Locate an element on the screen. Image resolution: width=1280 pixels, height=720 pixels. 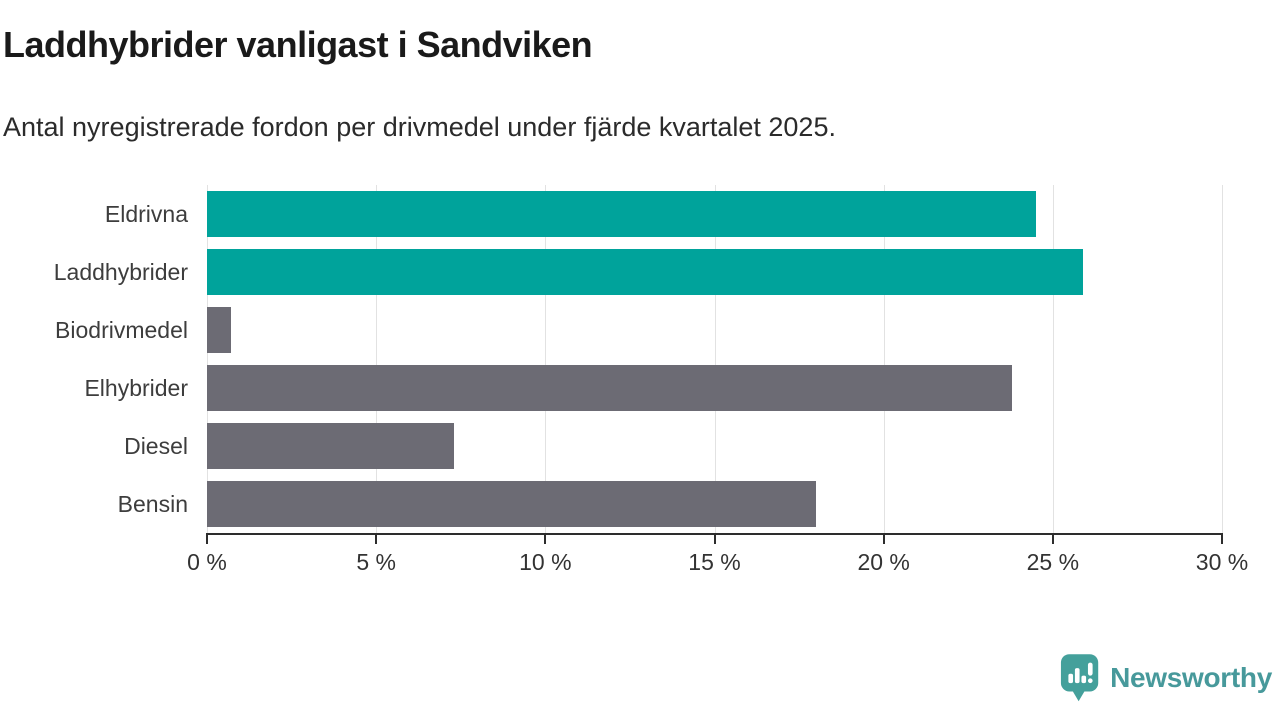
bar-track-diesel is located at coordinates (714, 446).